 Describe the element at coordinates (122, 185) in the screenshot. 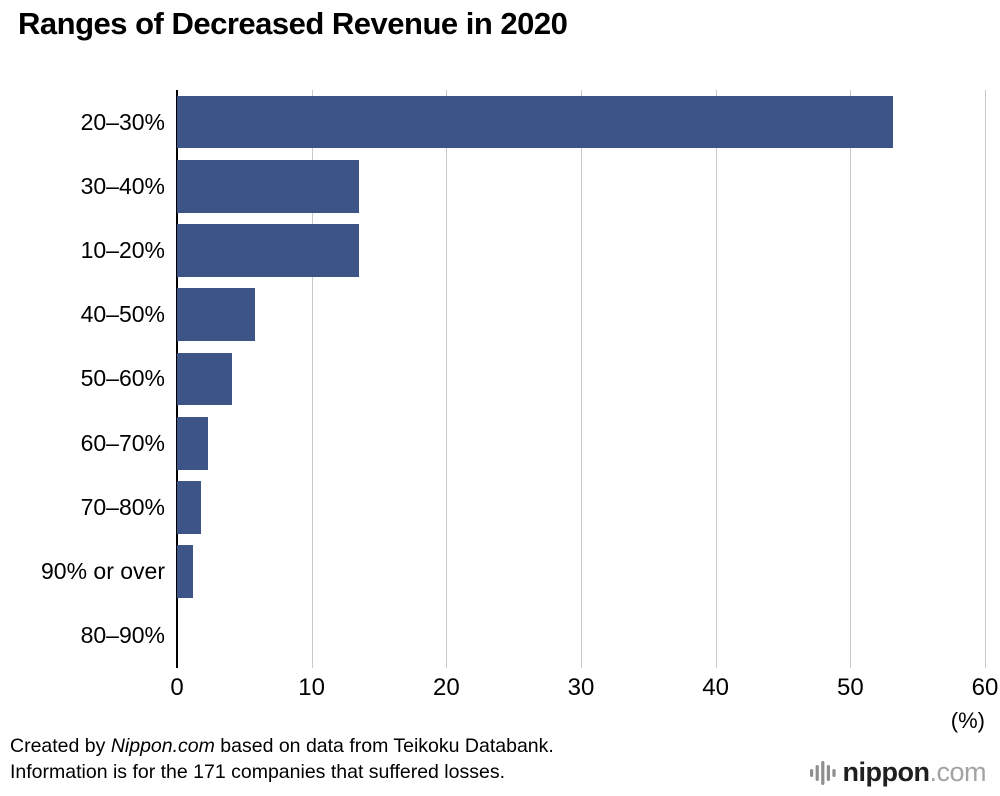

I see `category-label: 30–40%` at that location.